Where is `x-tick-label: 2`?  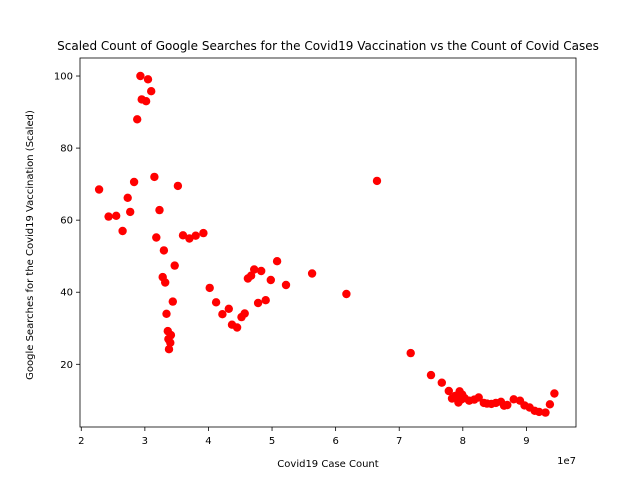
x-tick-label: 2 is located at coordinates (81, 441).